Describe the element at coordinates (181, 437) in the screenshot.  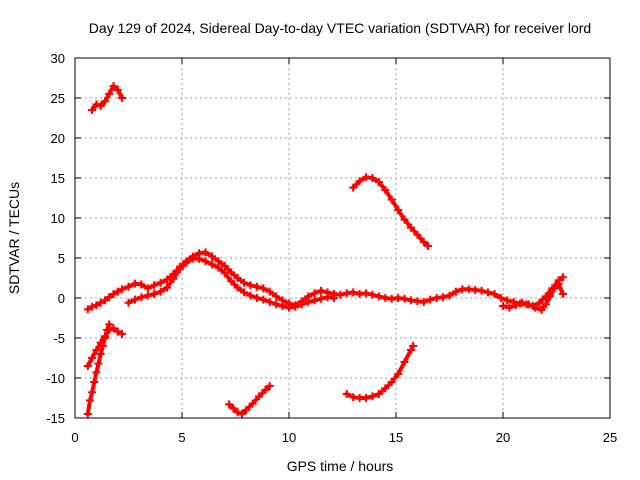
I see `x-tick-label: 5` at that location.